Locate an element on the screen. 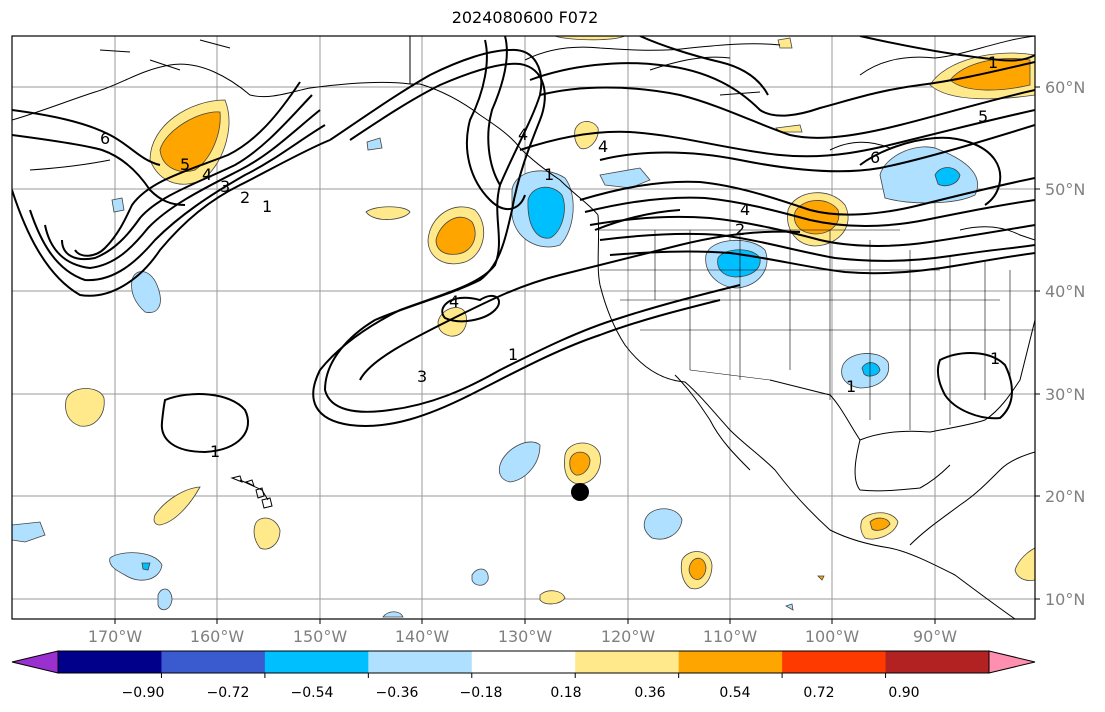  location-marker is located at coordinates (580, 492).